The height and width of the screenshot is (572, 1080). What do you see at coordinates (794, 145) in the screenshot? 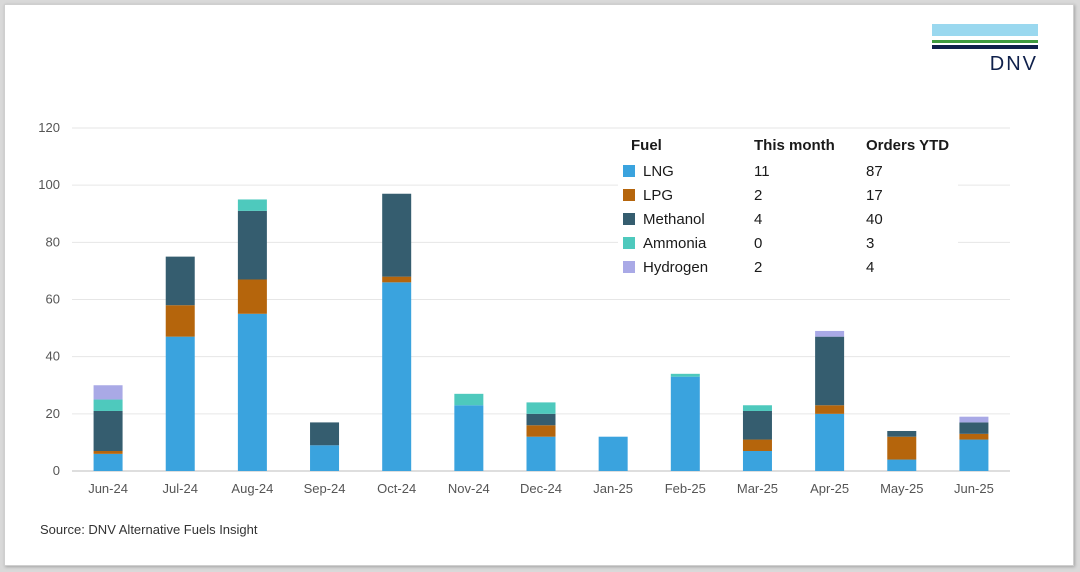
I see `legend-header-this-month: This month` at bounding box center [794, 145].